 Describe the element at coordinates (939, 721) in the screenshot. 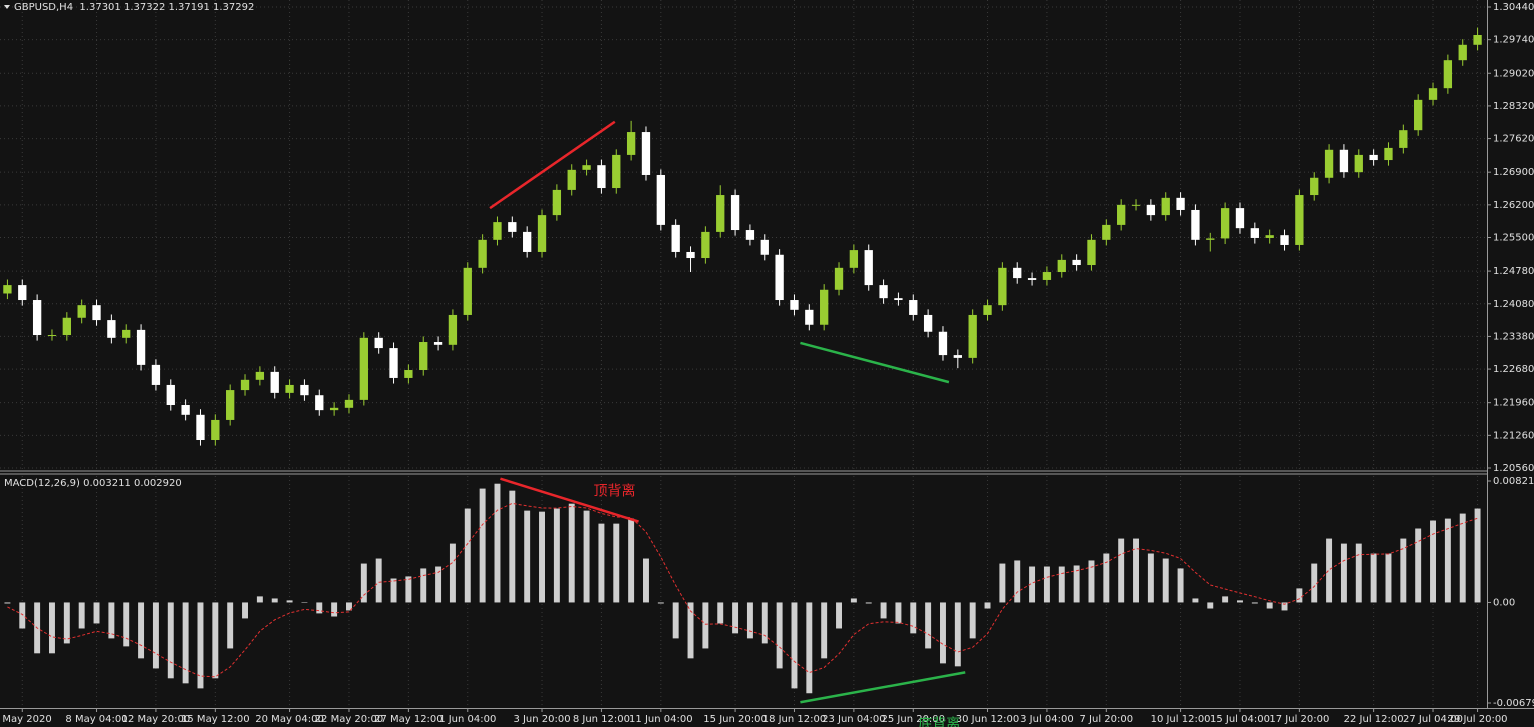

I see `divergence-label: 底背离` at that location.